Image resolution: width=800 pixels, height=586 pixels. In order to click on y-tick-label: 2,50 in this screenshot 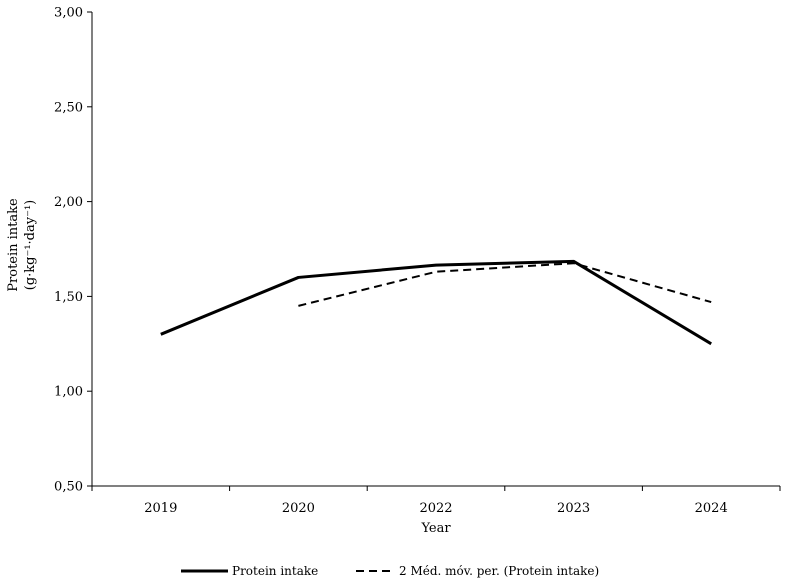, I will do `click(68, 107)`.